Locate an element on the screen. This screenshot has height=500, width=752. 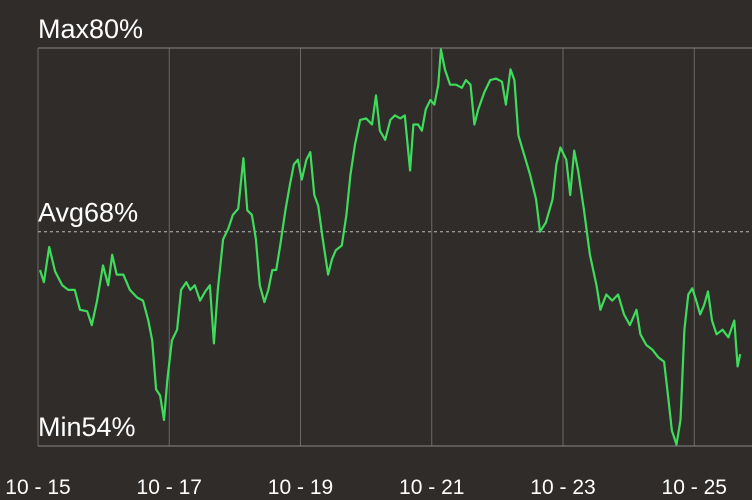
y-tick-label: Max80% is located at coordinates (90, 29).